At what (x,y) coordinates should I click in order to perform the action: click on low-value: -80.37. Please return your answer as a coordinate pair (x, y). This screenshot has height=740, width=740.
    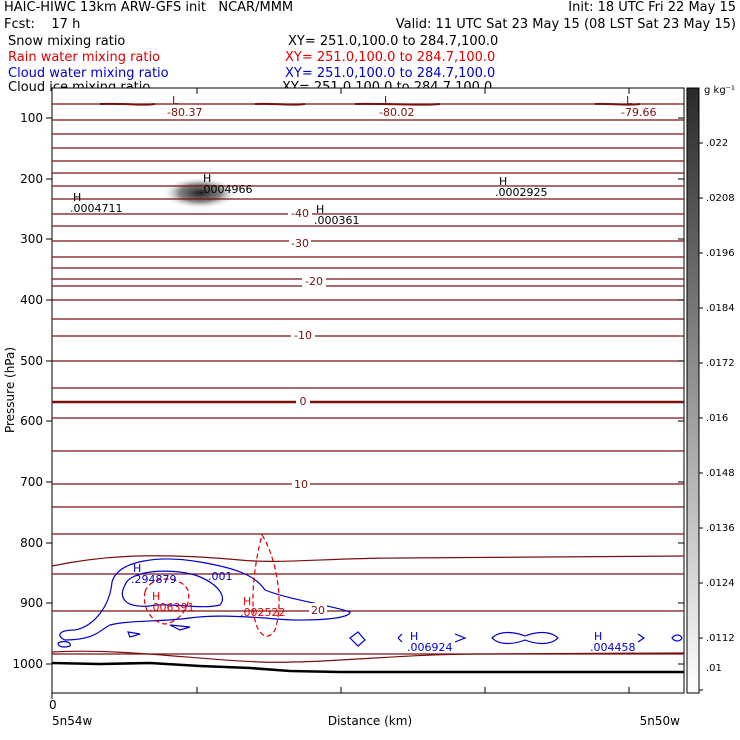
    Looking at the image, I should click on (184, 112).